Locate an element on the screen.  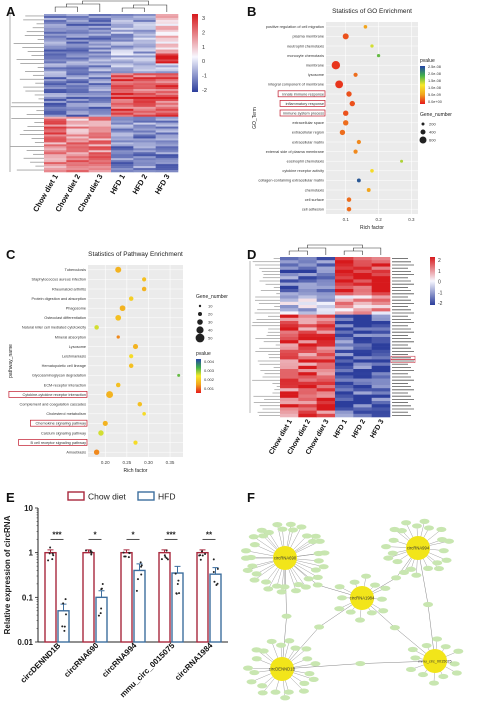
legend-size-tick: 20 is located at coordinates (210, 314).